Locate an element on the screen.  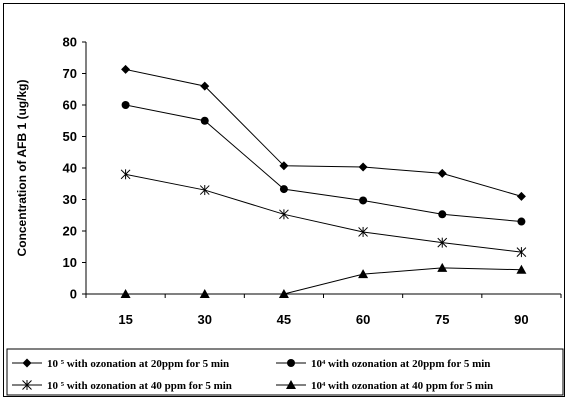
x-tick-label: 60 is located at coordinates (363, 319).